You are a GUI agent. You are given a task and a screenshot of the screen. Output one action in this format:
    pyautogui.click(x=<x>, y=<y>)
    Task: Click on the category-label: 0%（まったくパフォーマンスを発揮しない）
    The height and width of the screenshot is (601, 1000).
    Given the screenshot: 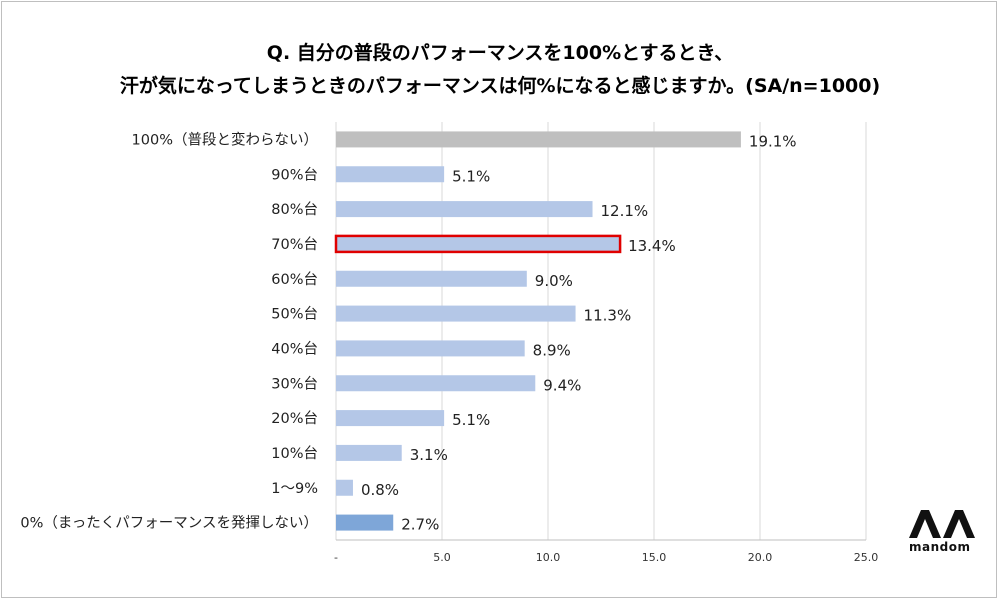 What is the action you would take?
    pyautogui.click(x=169, y=523)
    